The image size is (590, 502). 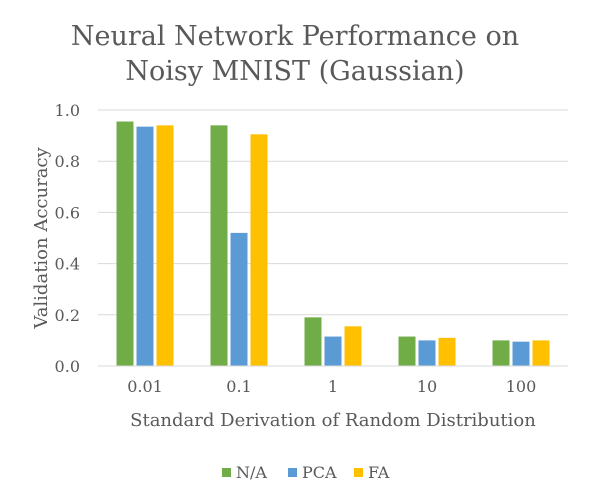 What do you see at coordinates (379, 472) in the screenshot?
I see `legend-label: FA` at bounding box center [379, 472].